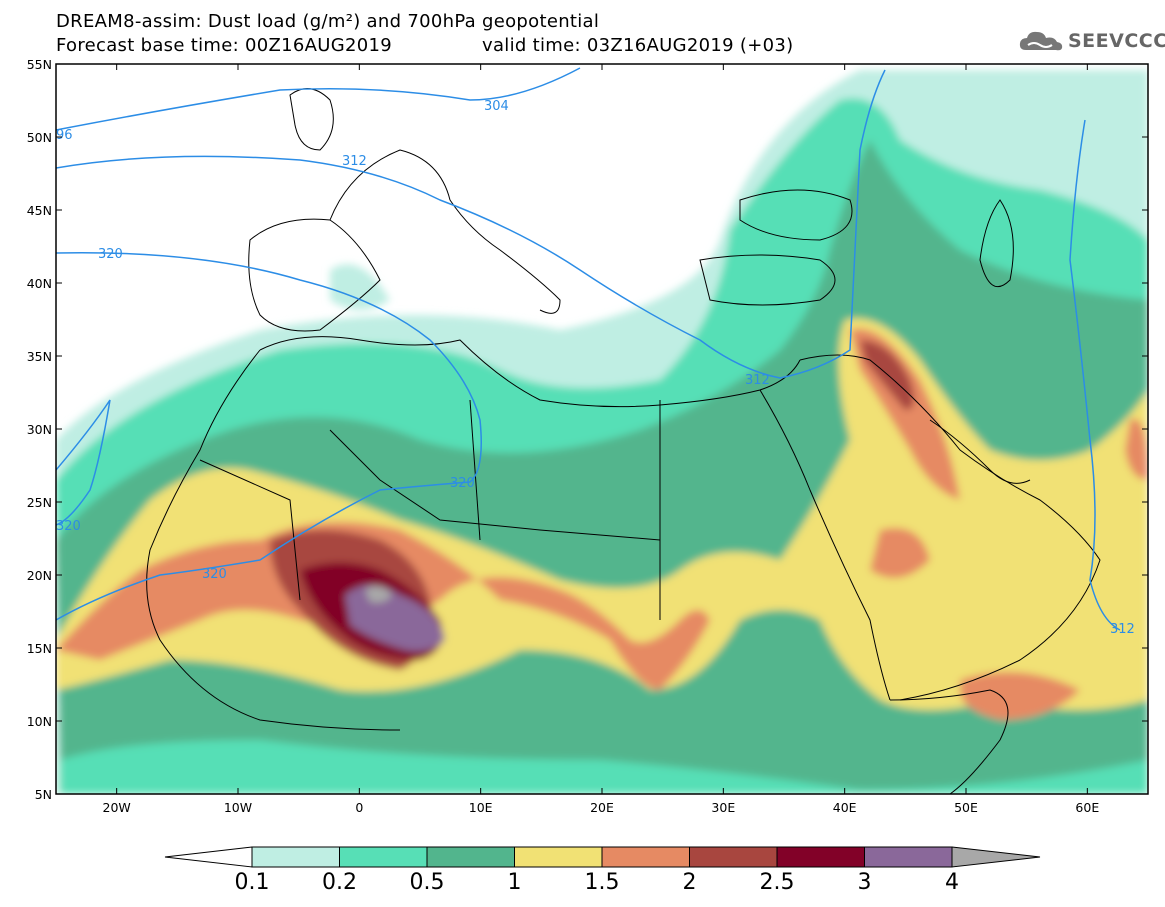 This screenshot has width=1165, height=907. Describe the element at coordinates (1116, 41) in the screenshot. I see `logo-text: SEEVCCC` at that location.